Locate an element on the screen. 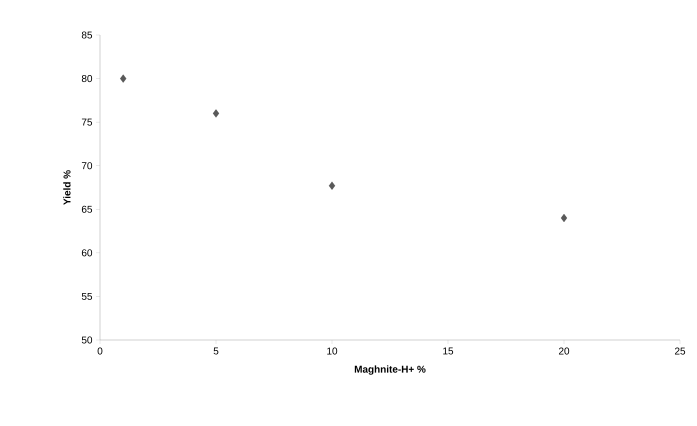 The height and width of the screenshot is (426, 697). x-tick-label: 20 is located at coordinates (564, 351).